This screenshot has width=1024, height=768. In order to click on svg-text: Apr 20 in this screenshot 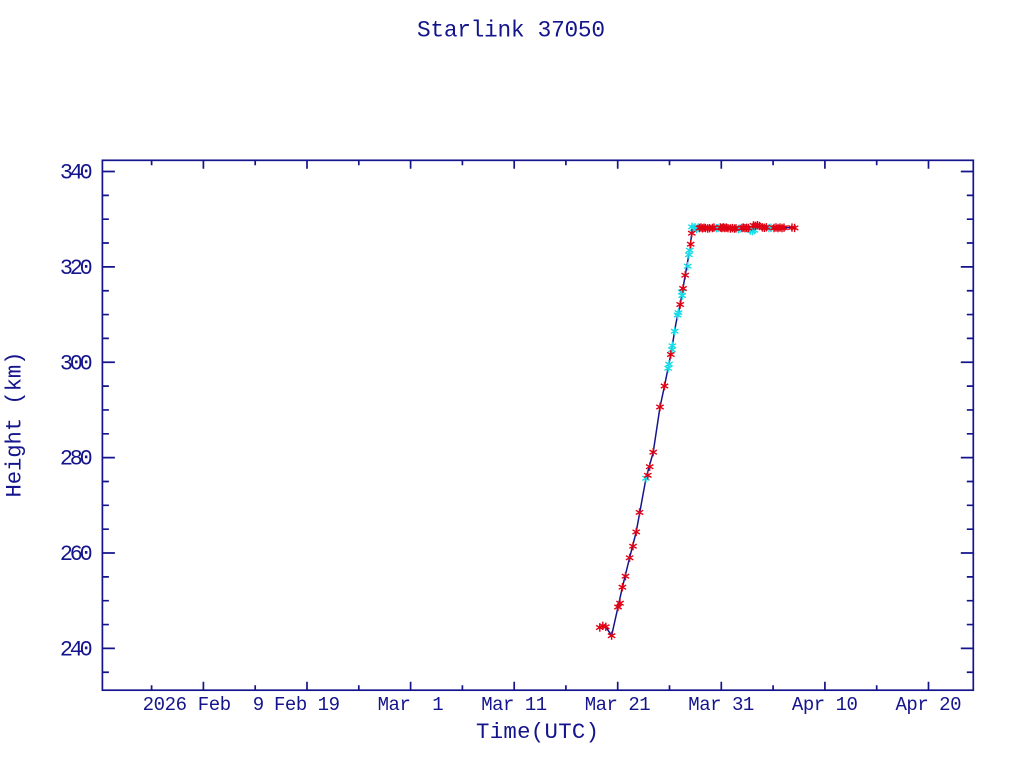, I will do `click(929, 705)`.